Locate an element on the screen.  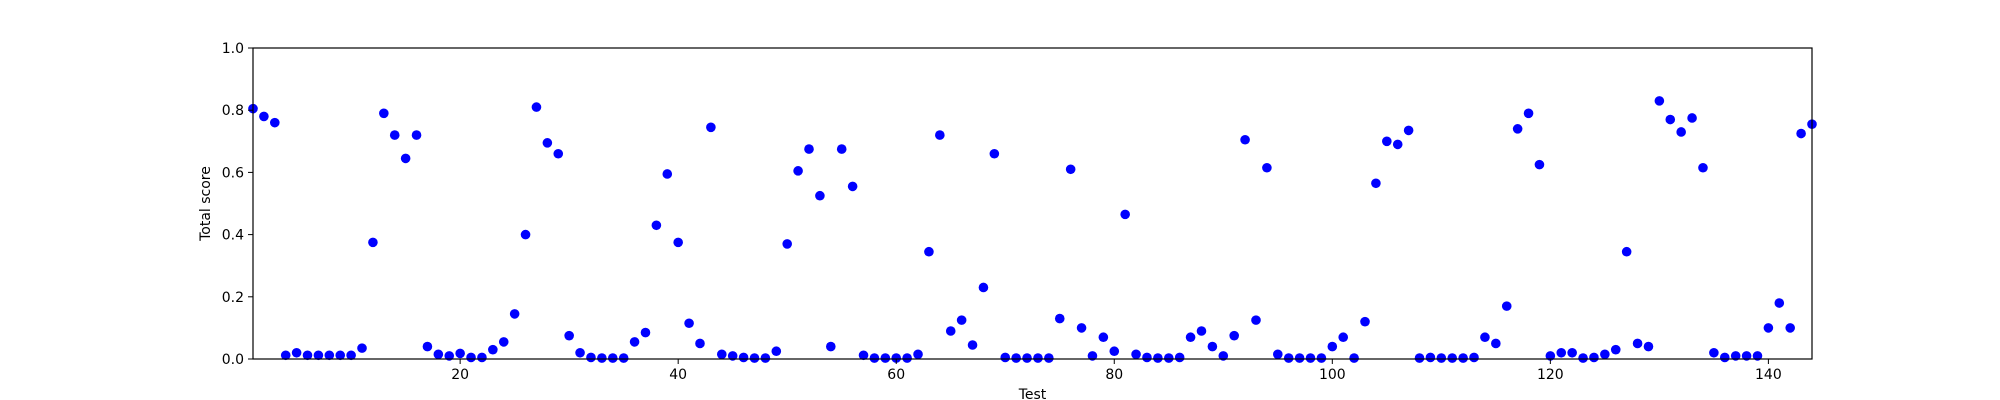
y-tick-label: 0.6 is located at coordinates (233, 173).